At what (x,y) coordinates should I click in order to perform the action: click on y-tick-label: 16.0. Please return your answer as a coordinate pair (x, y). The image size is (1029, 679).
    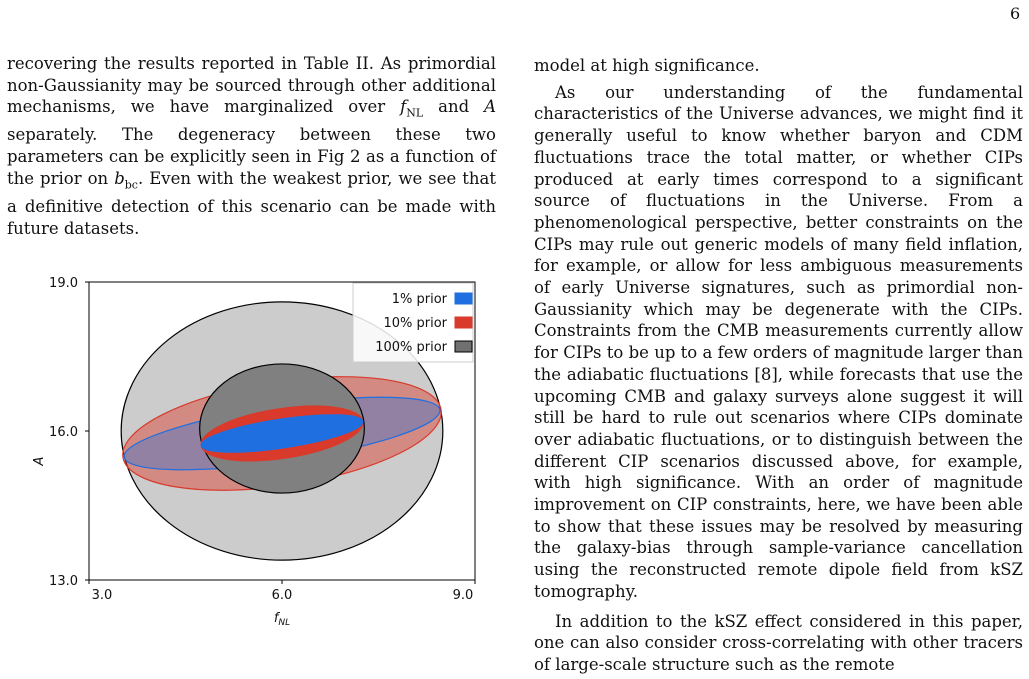
    Looking at the image, I should click on (63, 432).